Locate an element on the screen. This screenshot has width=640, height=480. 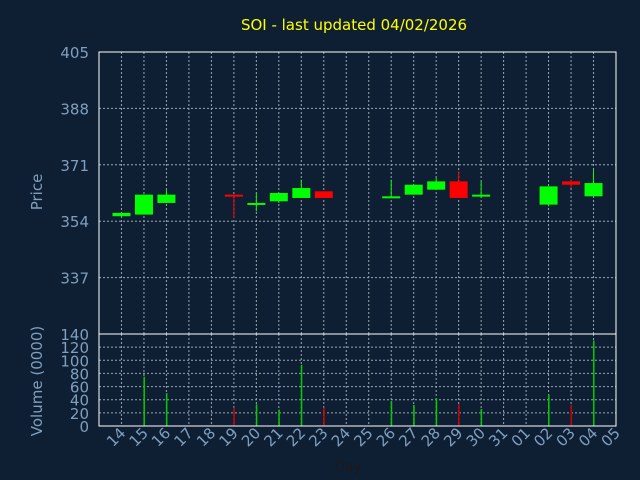
price-axis-label: Price is located at coordinates (37, 192).